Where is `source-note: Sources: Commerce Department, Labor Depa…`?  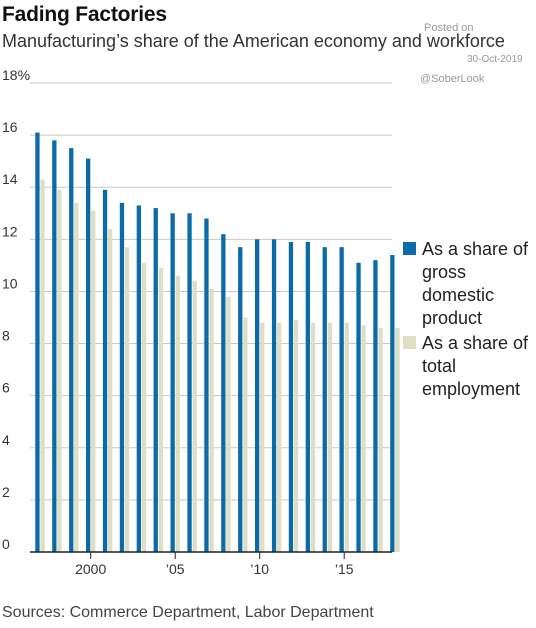 source-note: Sources: Commerce Department, Labor Depa… is located at coordinates (188, 612).